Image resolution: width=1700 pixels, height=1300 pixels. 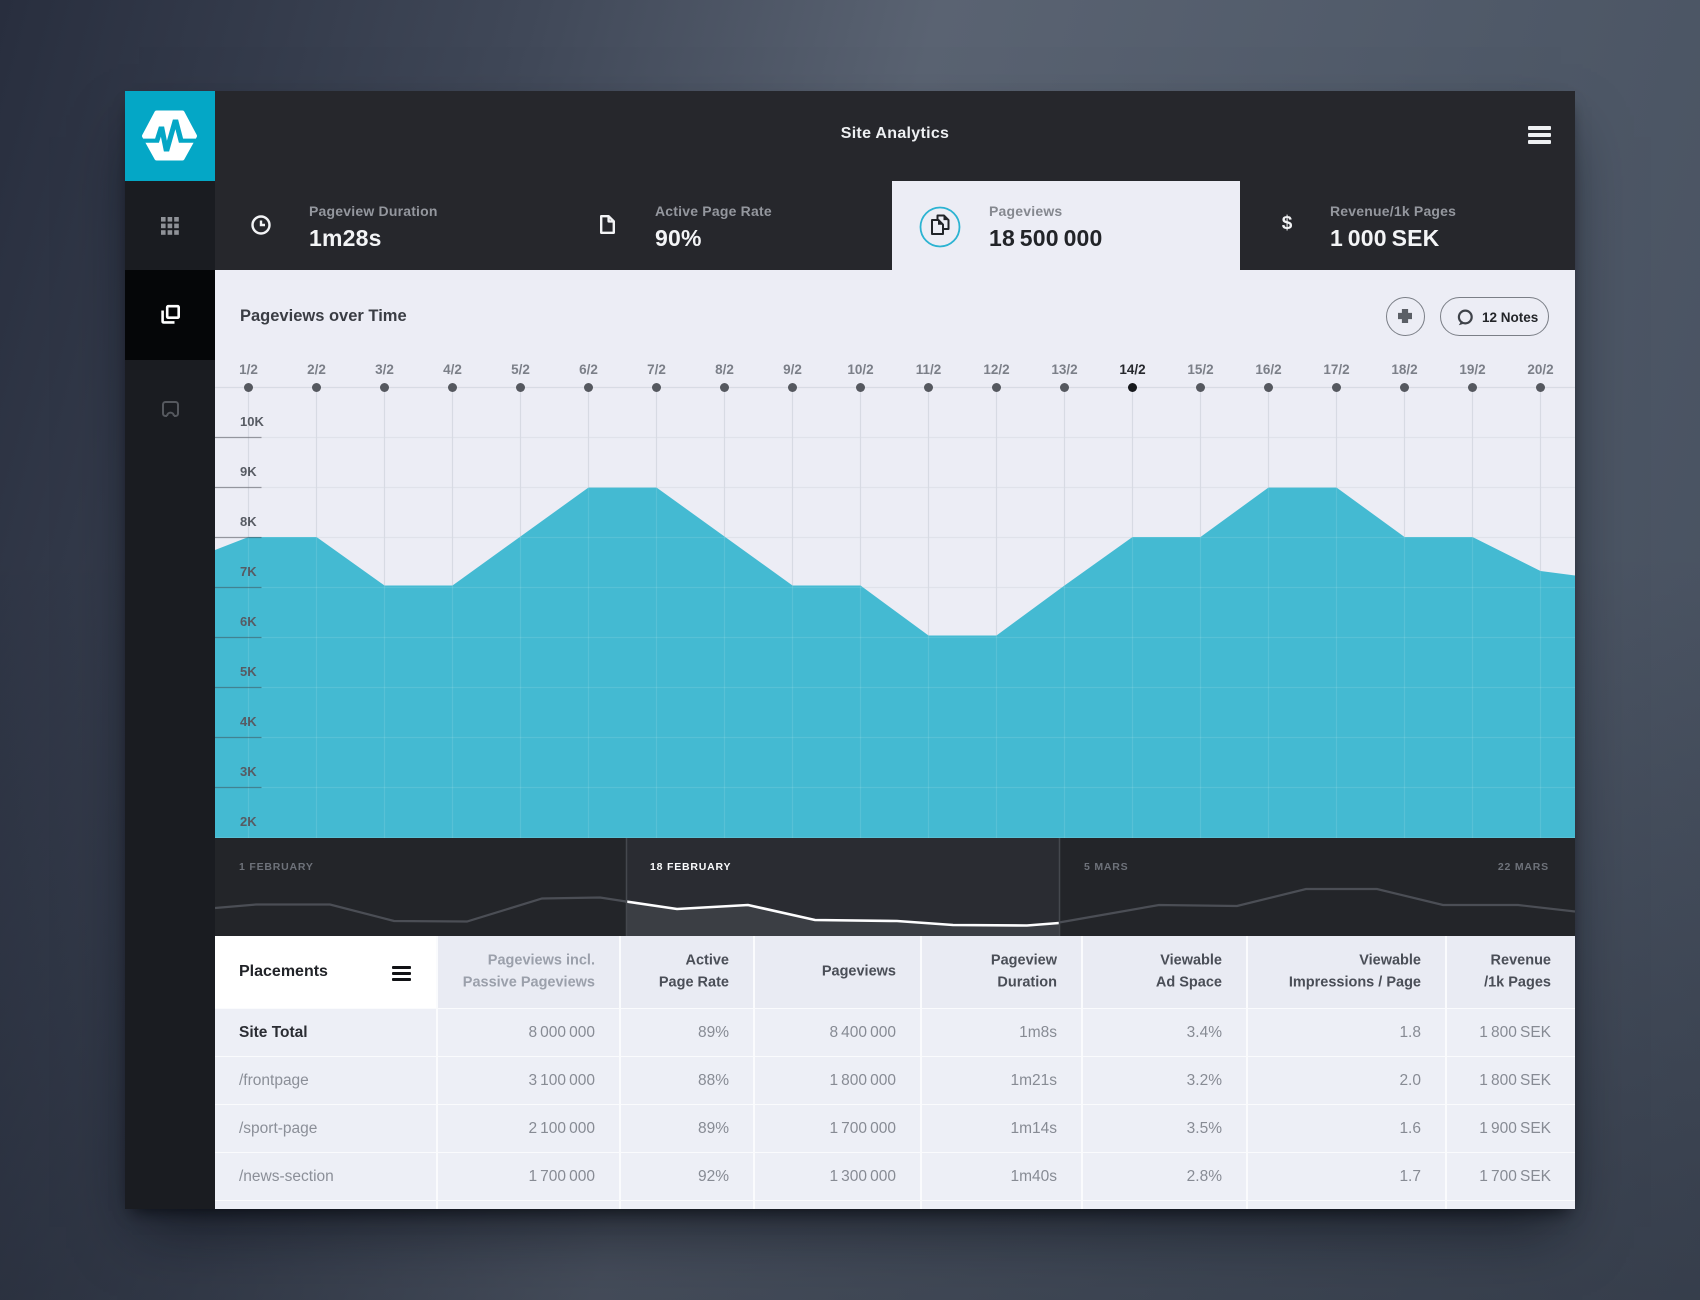 I want to click on svg-text: 13/2, so click(x=1064, y=369).